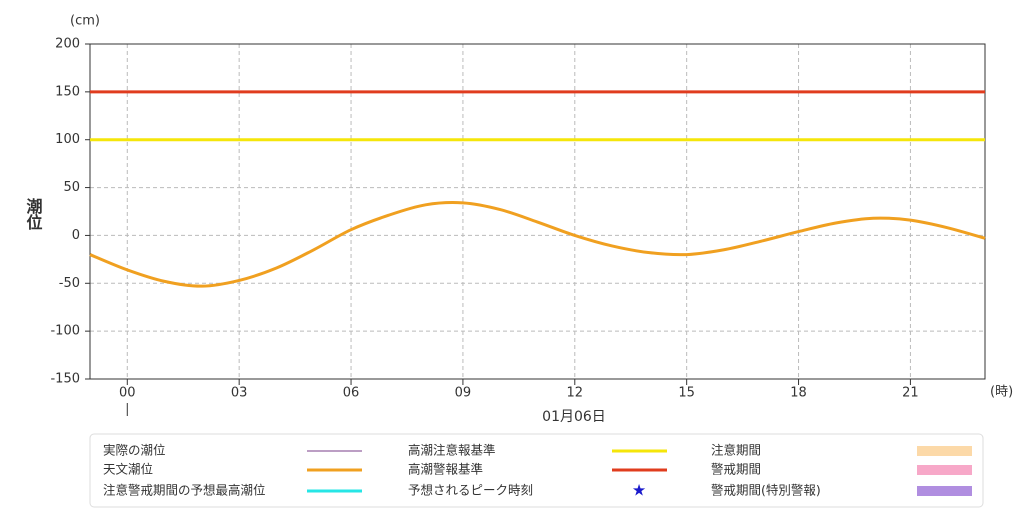  I want to click on y-tick-label: 200, so click(67, 44).